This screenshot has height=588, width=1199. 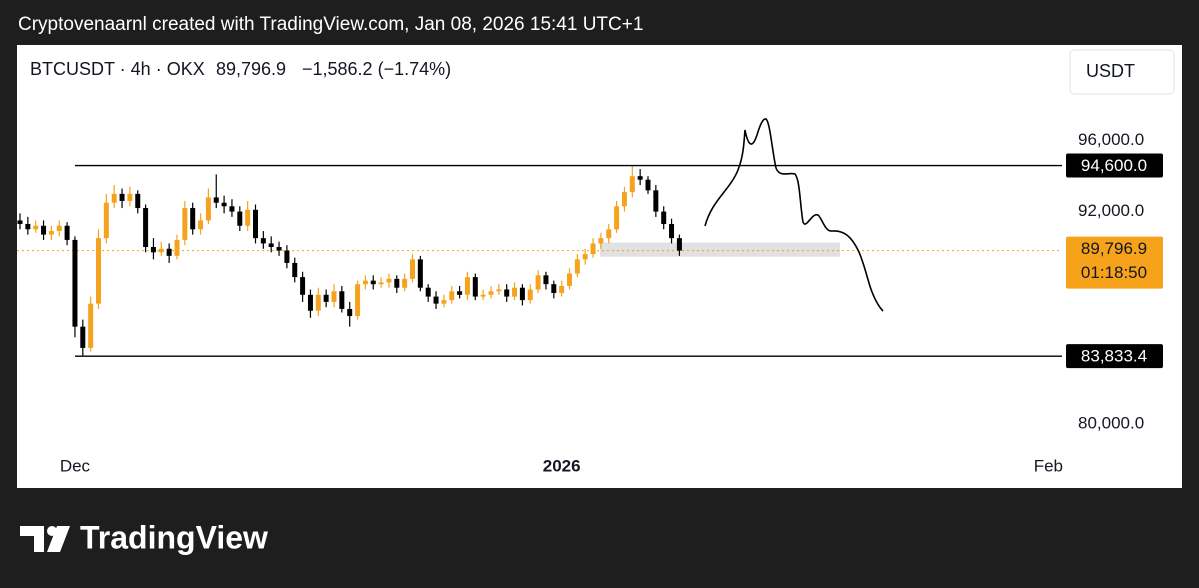 What do you see at coordinates (1110, 71) in the screenshot?
I see `currency: USDT` at bounding box center [1110, 71].